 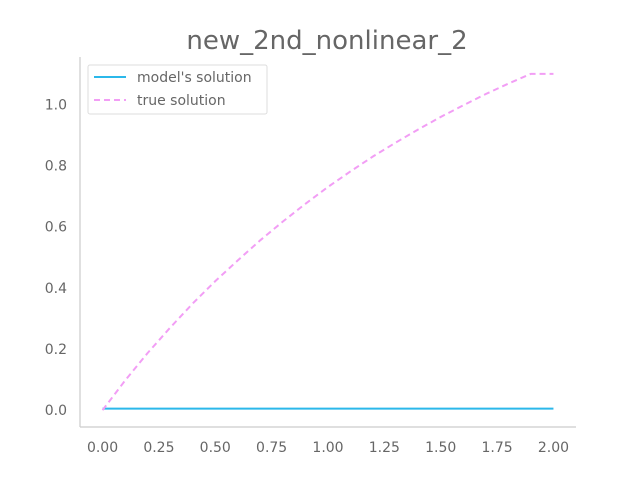 What do you see at coordinates (440, 448) in the screenshot?
I see `x-tick-label: 1.50` at bounding box center [440, 448].